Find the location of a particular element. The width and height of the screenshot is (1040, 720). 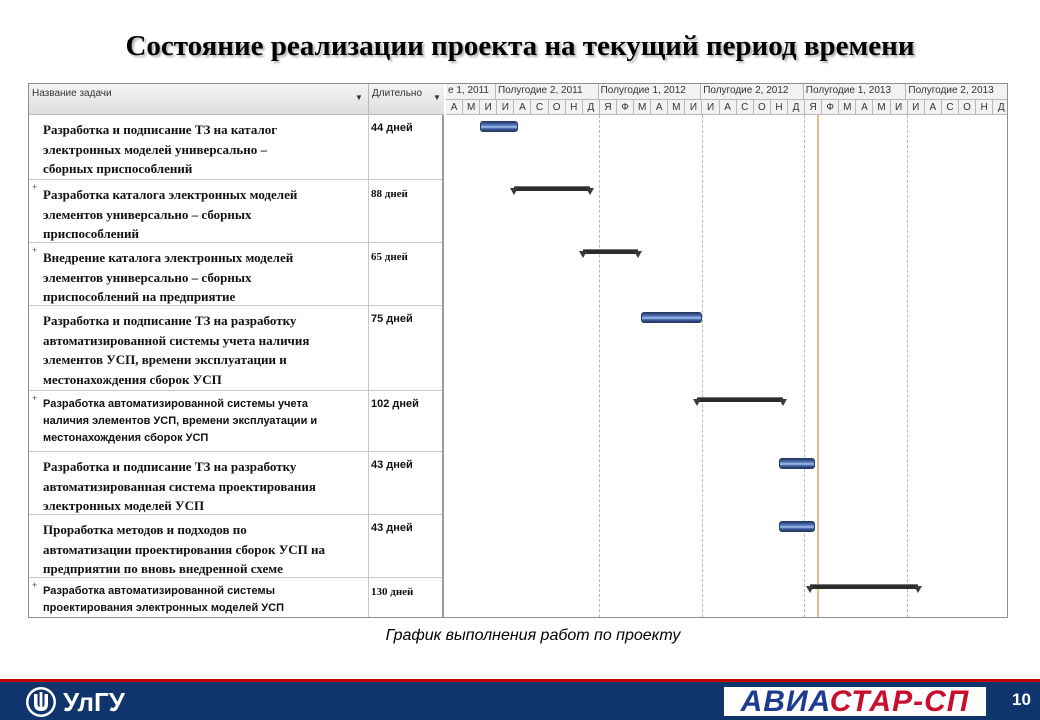

chart-caption: График выполнения работ по проекту is located at coordinates (533, 635).